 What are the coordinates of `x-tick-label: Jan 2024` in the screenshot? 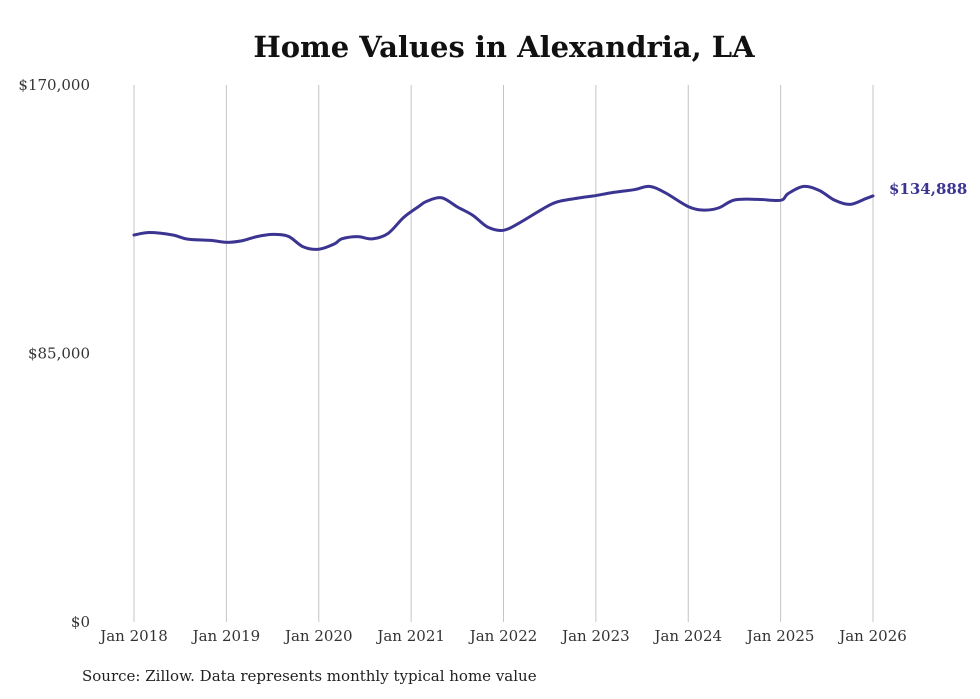 It's located at (687, 636).